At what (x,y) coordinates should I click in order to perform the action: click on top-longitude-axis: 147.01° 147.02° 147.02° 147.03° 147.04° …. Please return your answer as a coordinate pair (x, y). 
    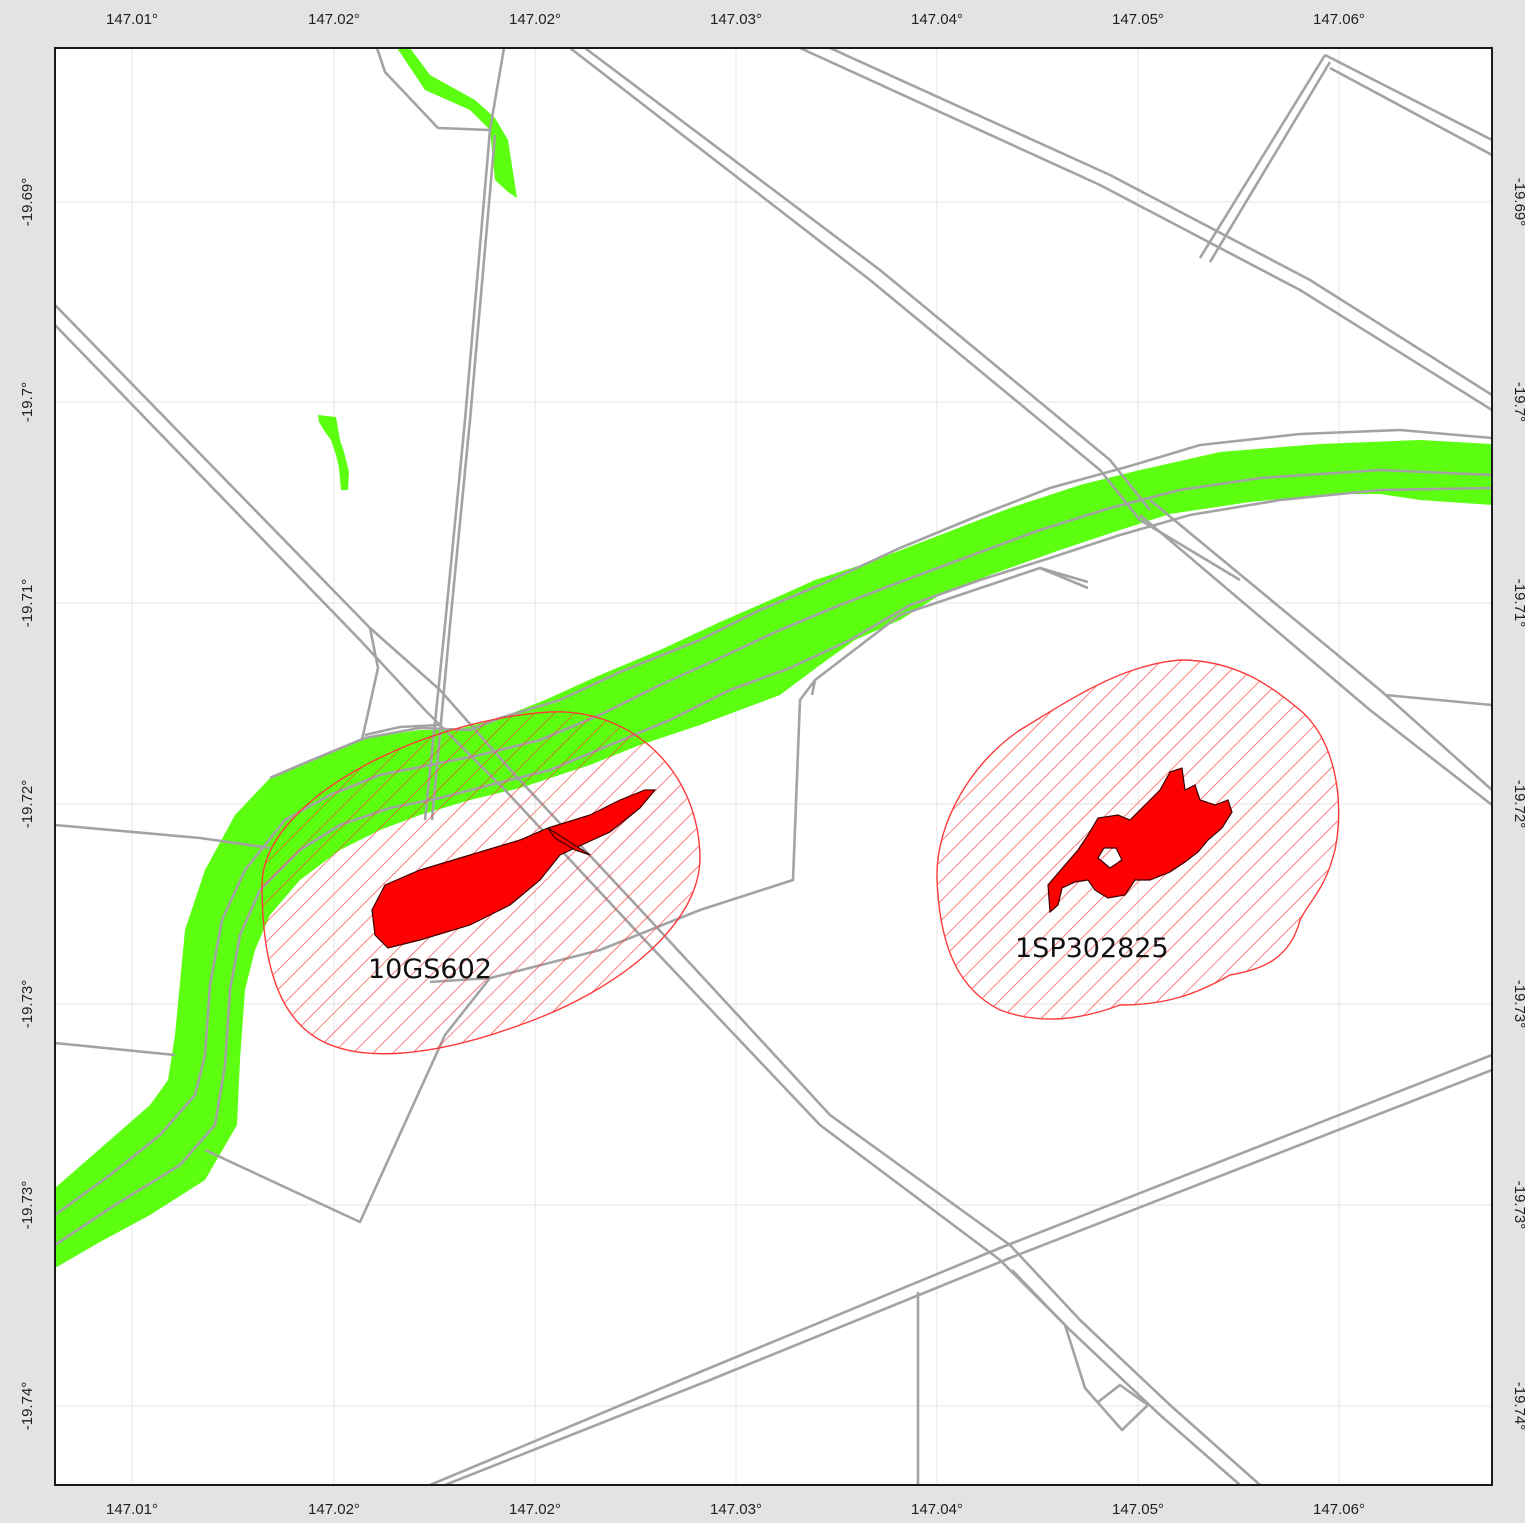
    Looking at the image, I should click on (735, 19).